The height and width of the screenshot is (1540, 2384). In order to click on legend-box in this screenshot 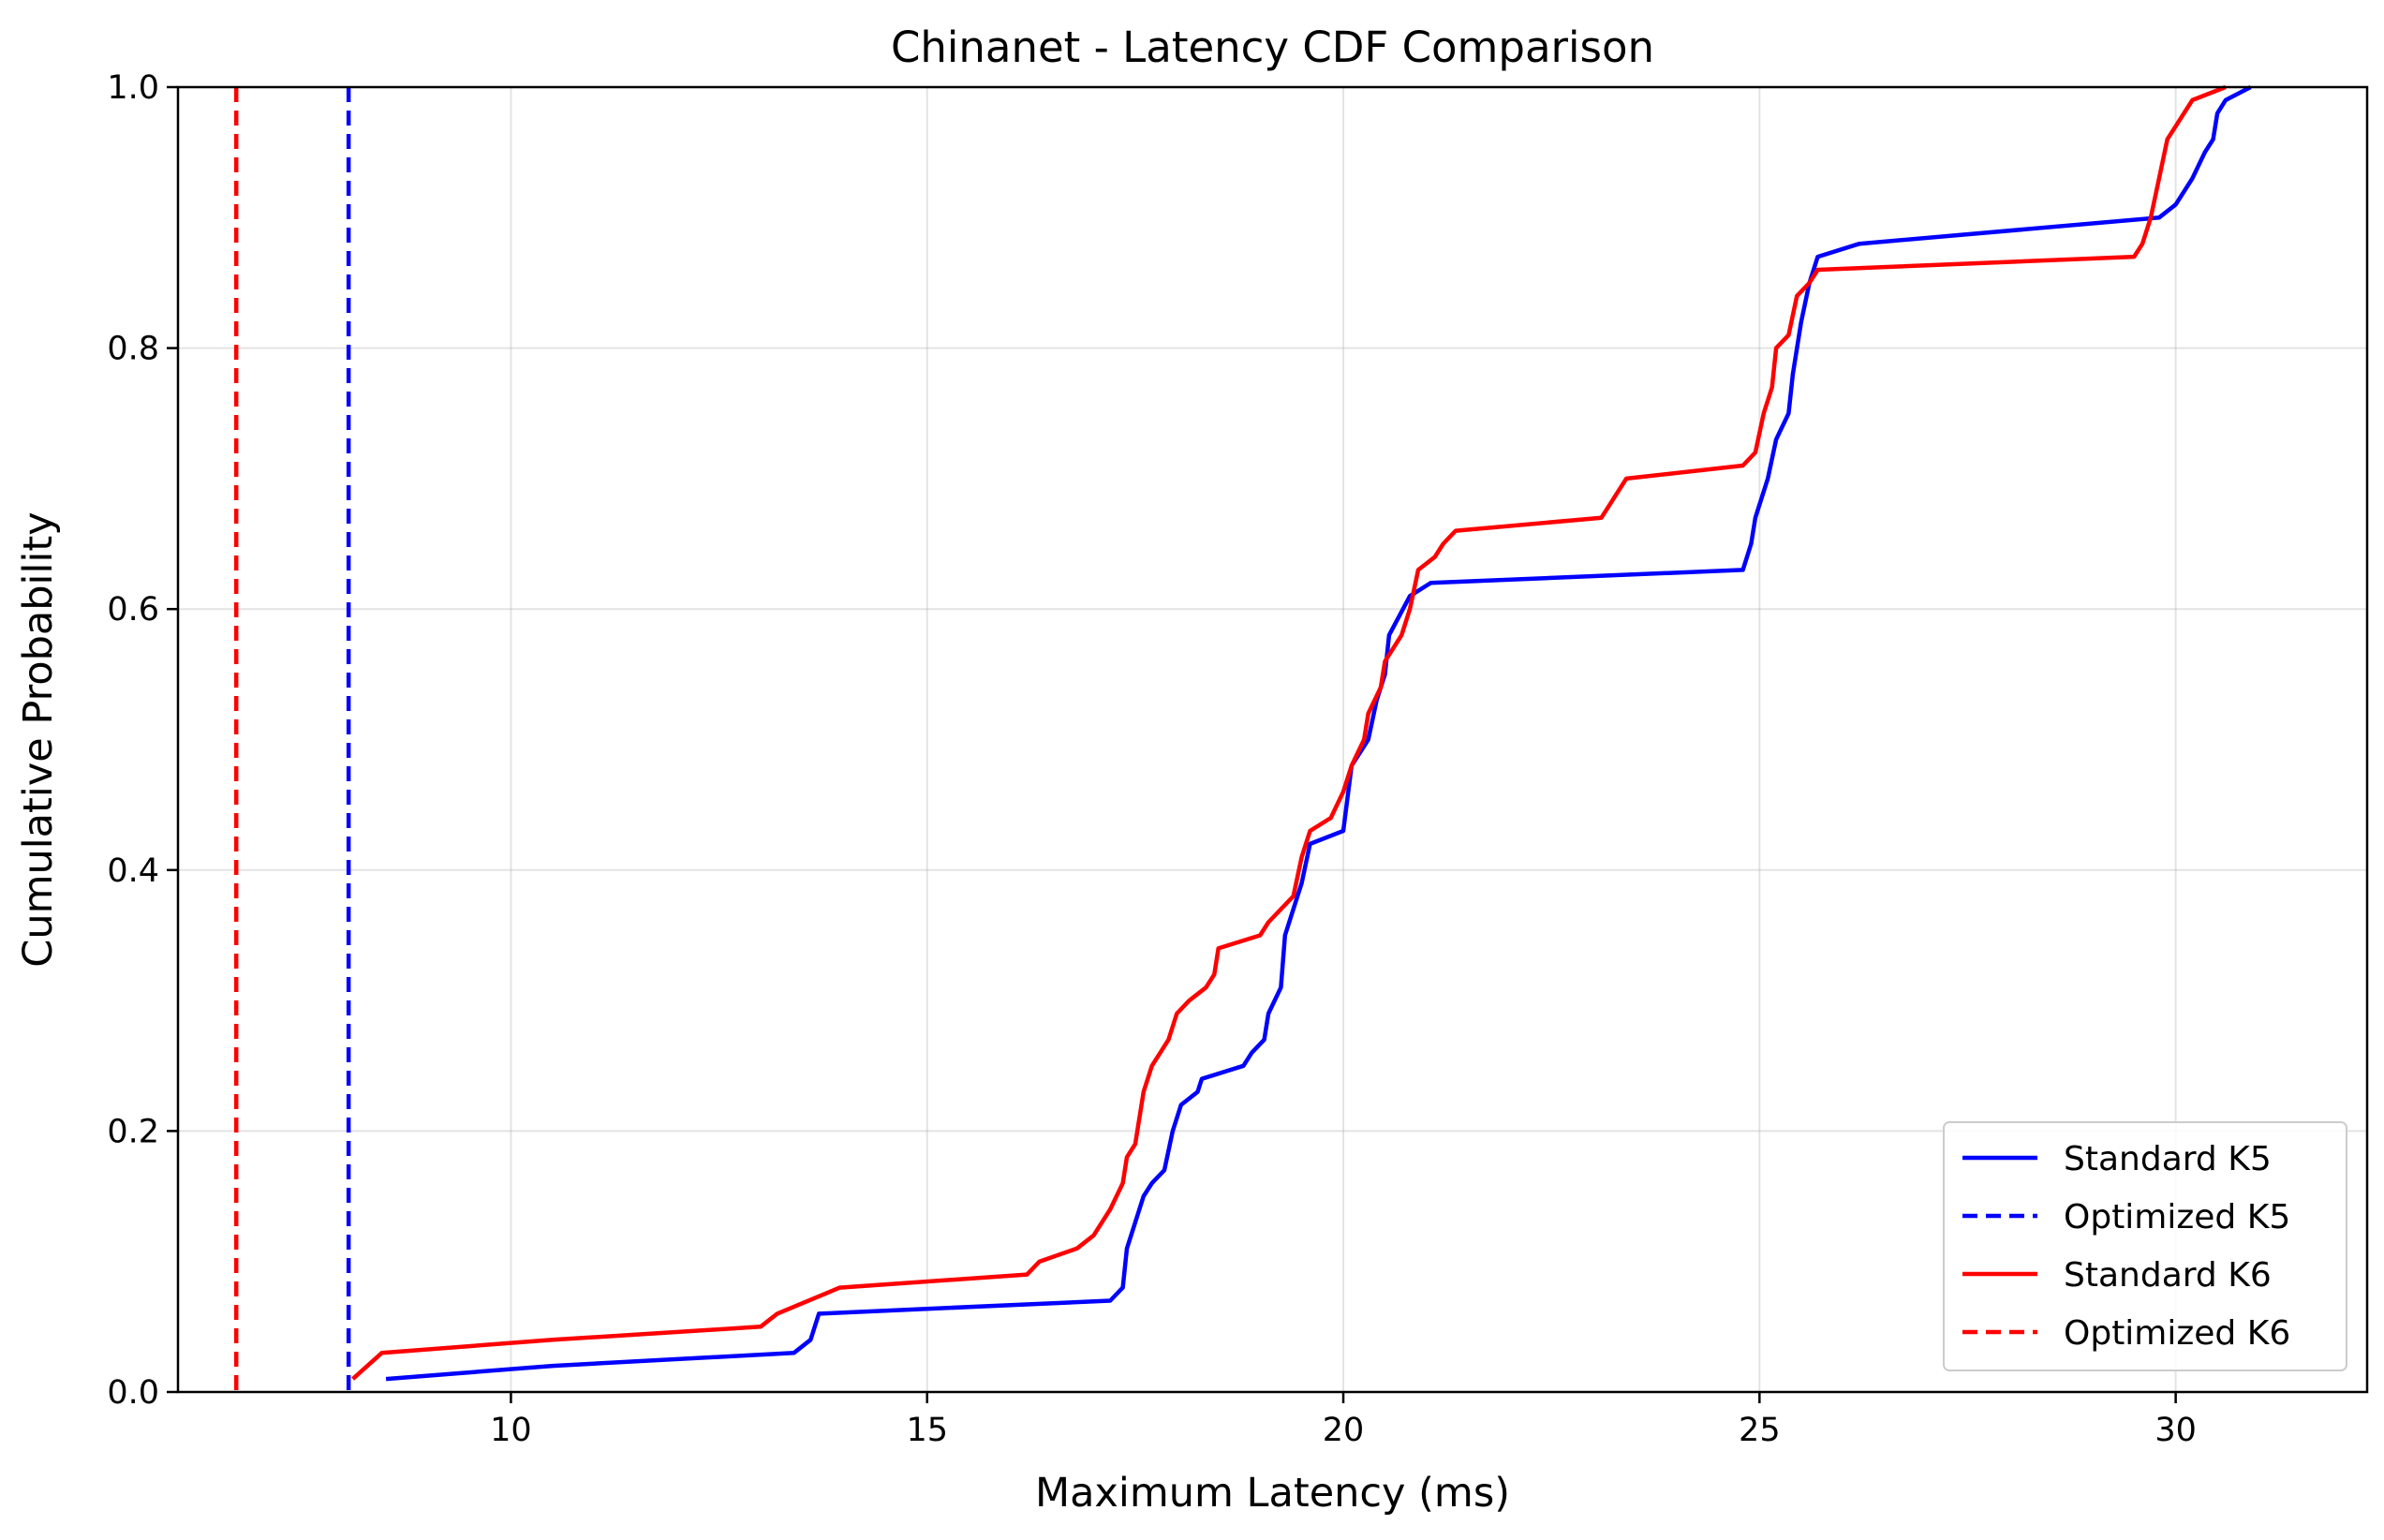, I will do `click(2145, 1246)`.